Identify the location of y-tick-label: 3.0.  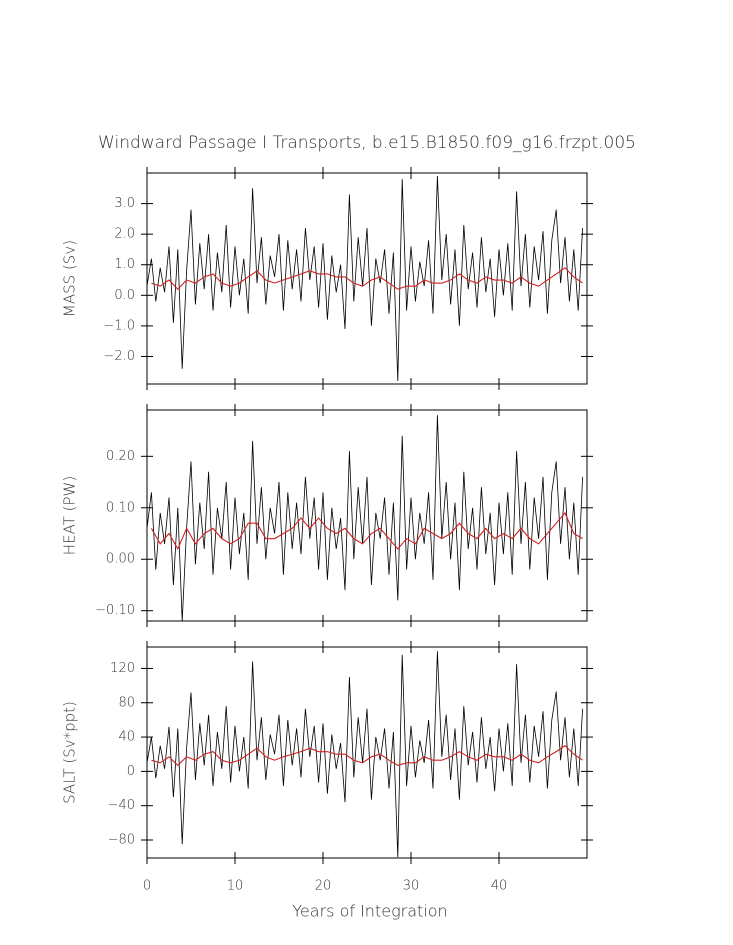
(124, 203).